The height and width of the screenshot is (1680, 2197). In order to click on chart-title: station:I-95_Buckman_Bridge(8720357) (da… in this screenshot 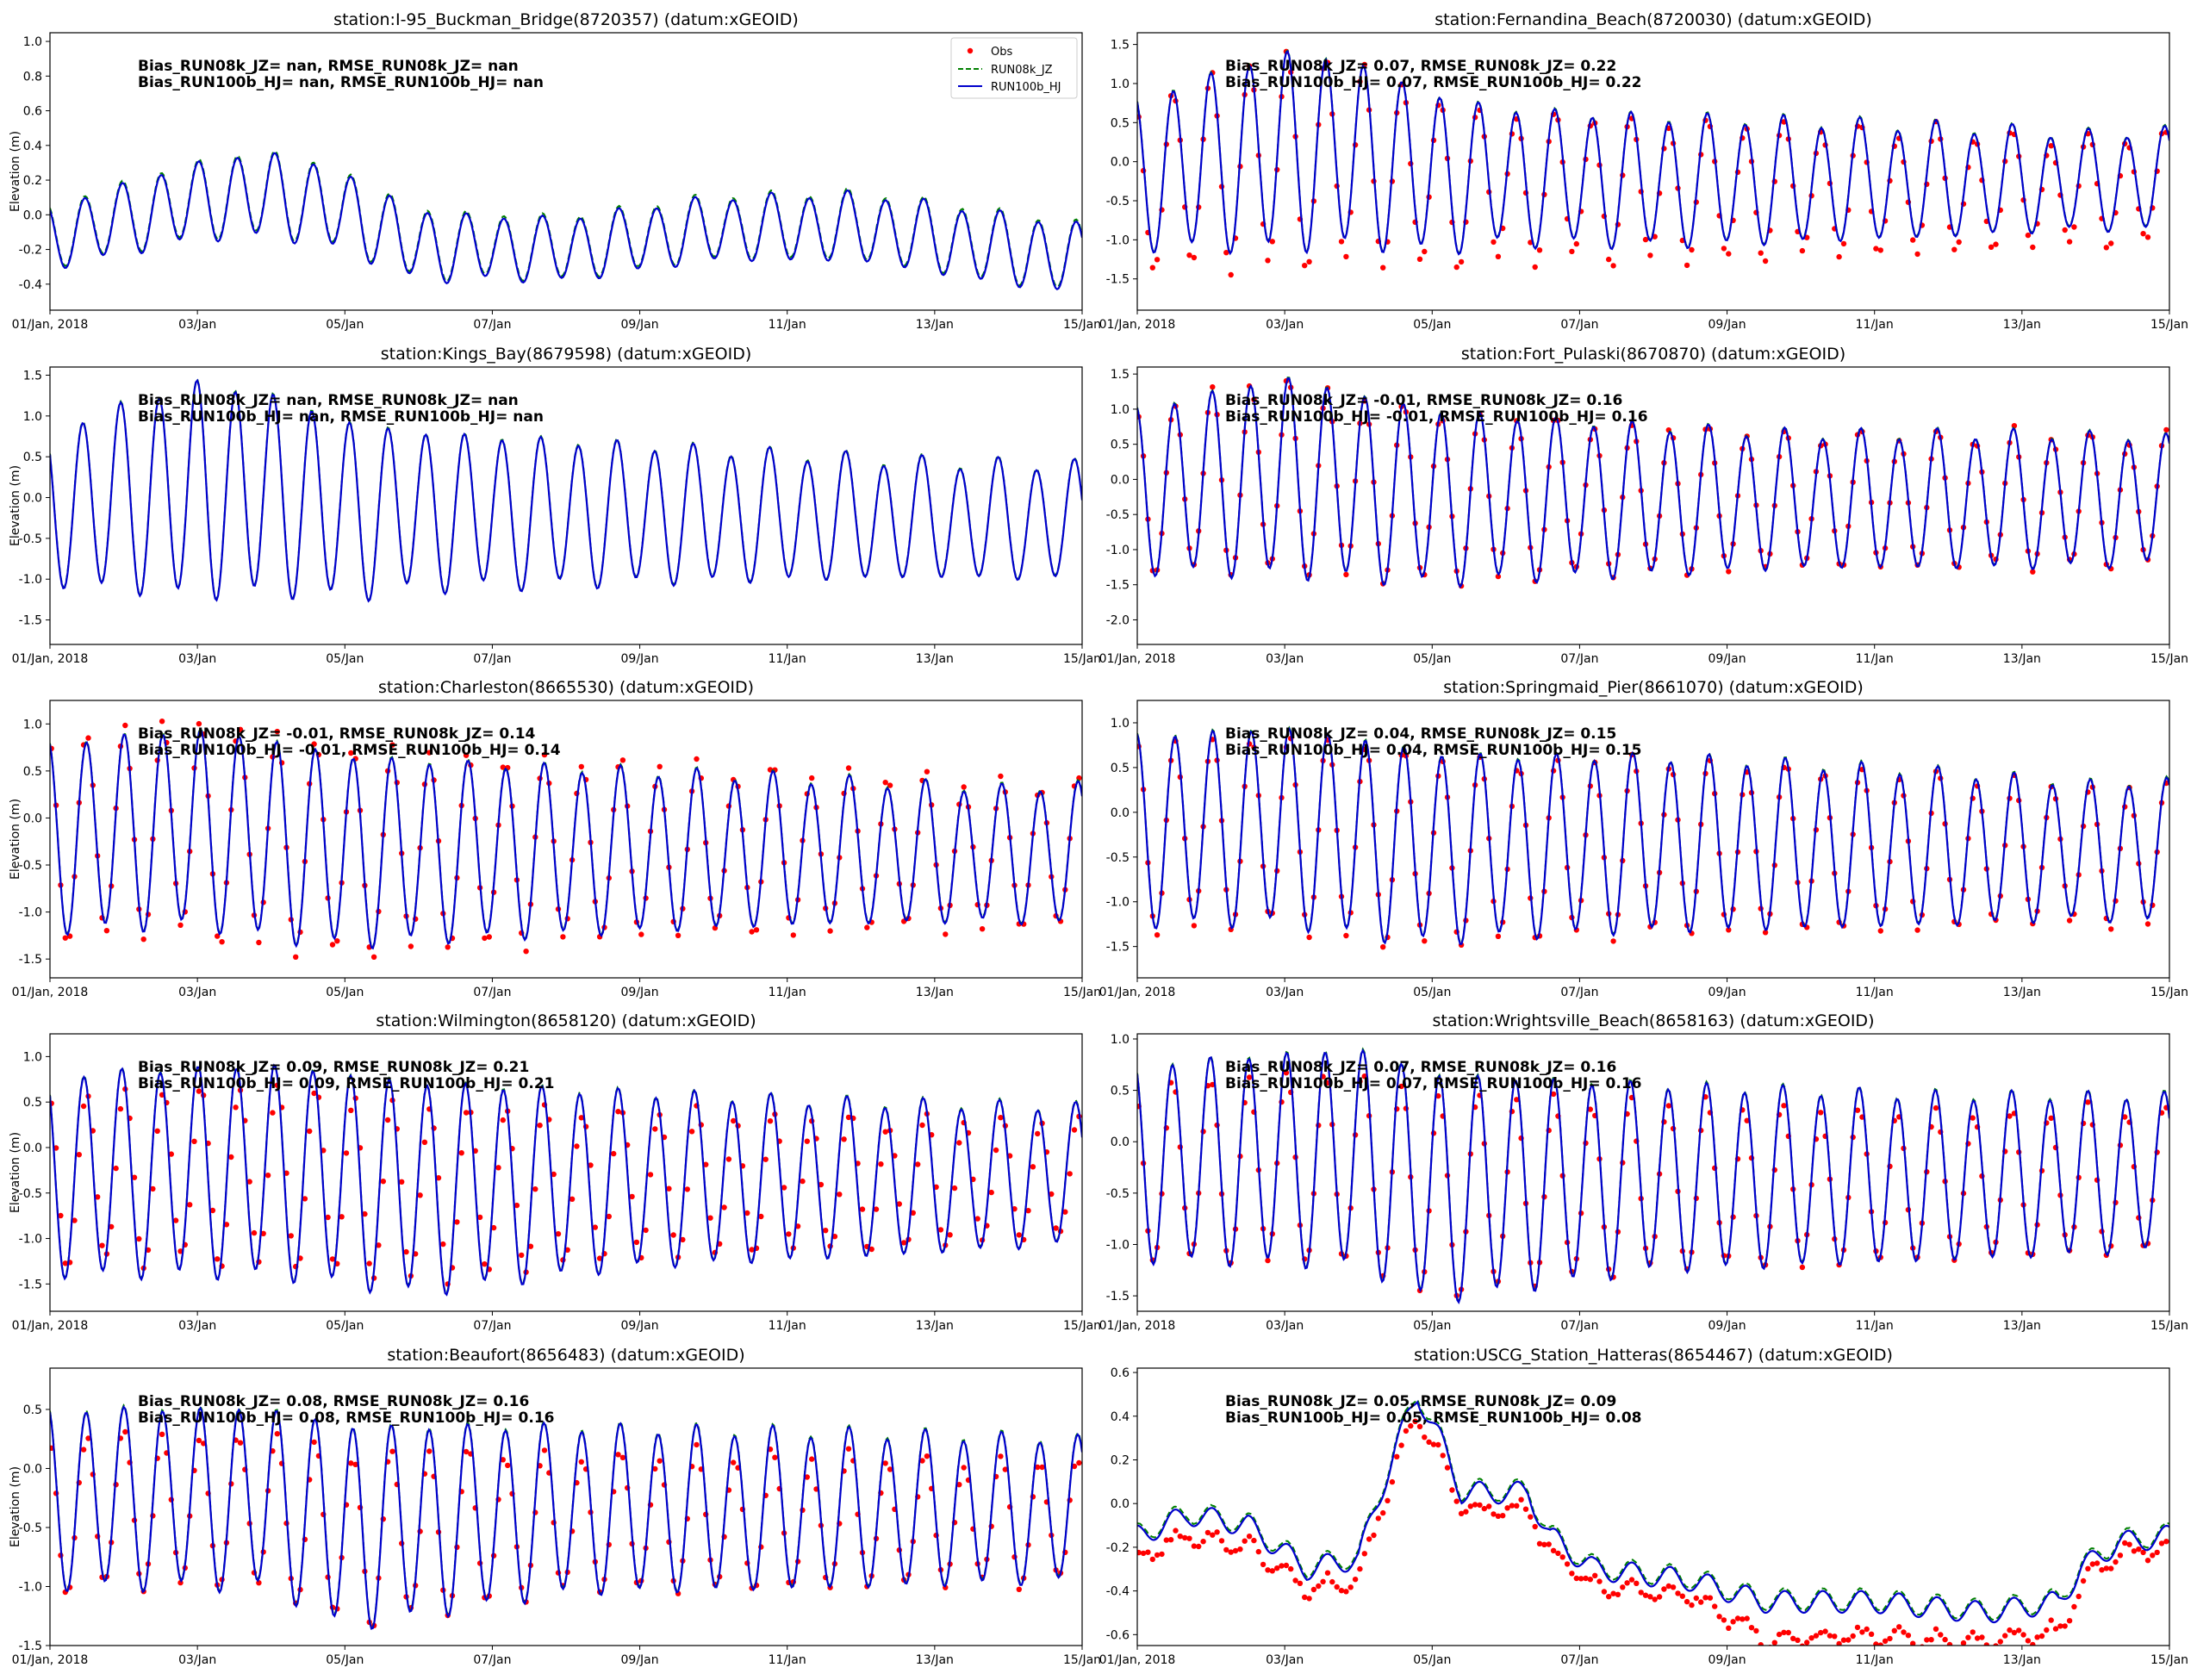, I will do `click(566, 20)`.